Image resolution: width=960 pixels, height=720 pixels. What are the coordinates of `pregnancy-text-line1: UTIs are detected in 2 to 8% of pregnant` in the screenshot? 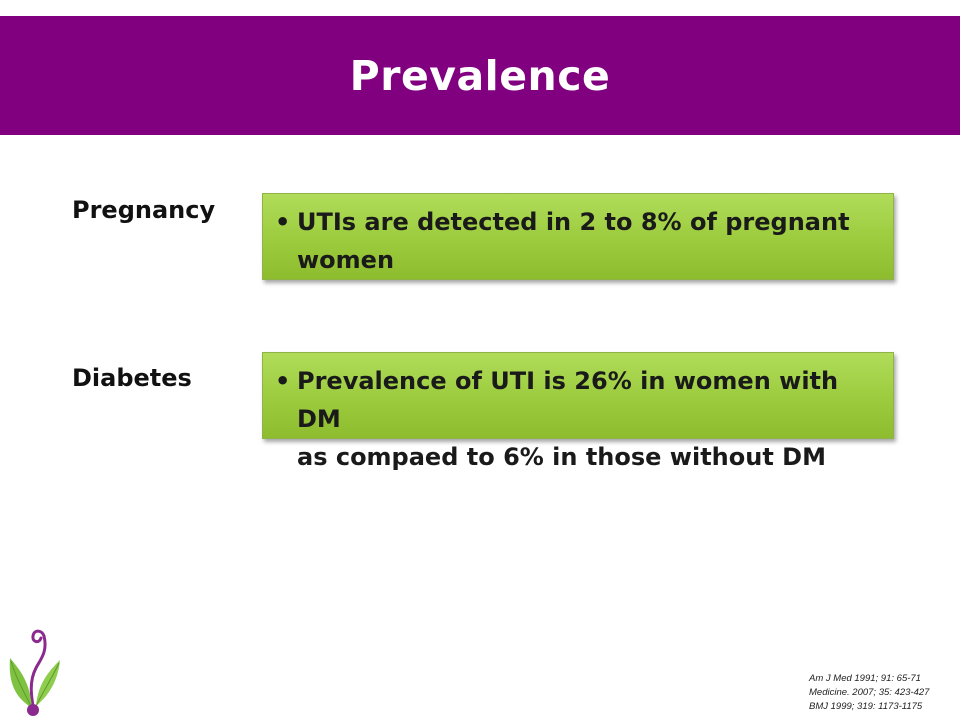 It's located at (573, 222).